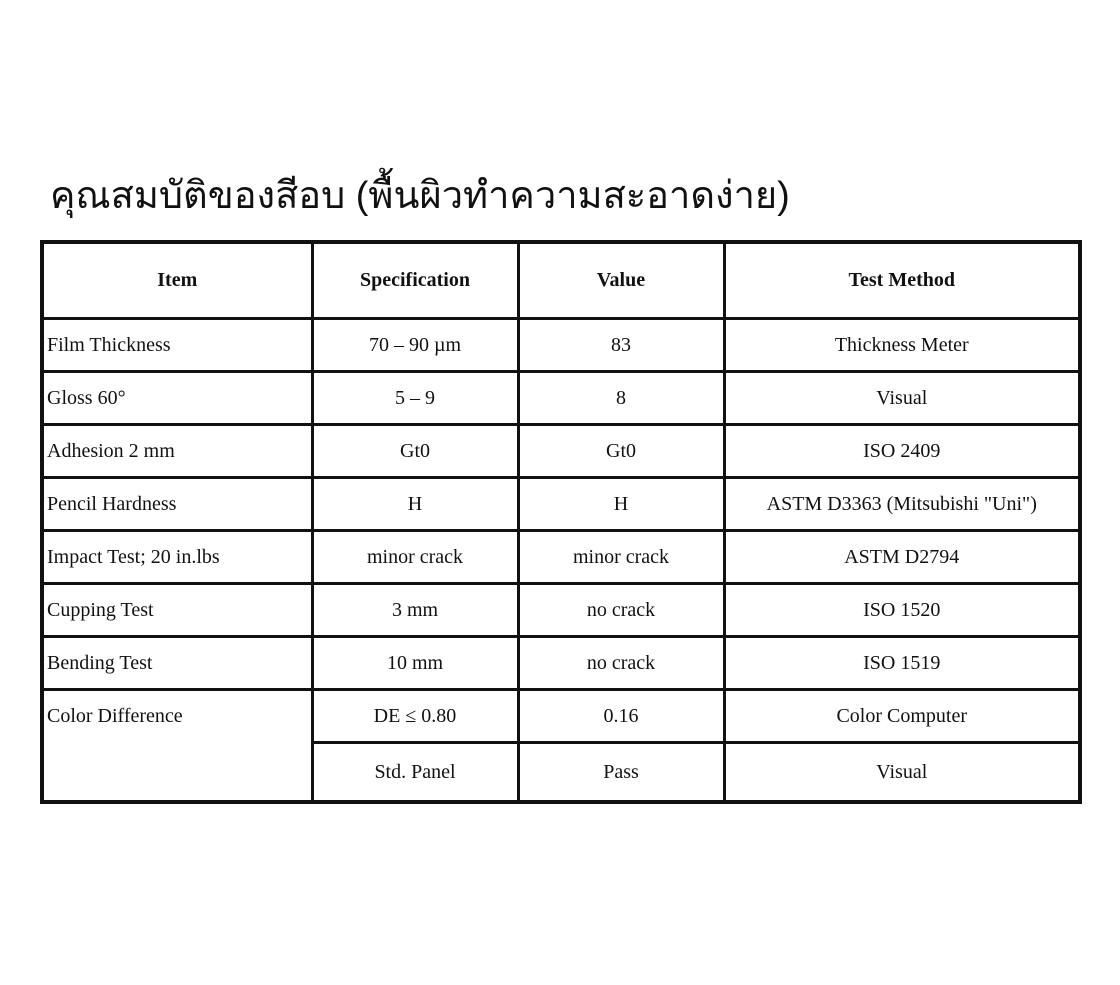  What do you see at coordinates (621, 398) in the screenshot?
I see `cell-value: 8` at bounding box center [621, 398].